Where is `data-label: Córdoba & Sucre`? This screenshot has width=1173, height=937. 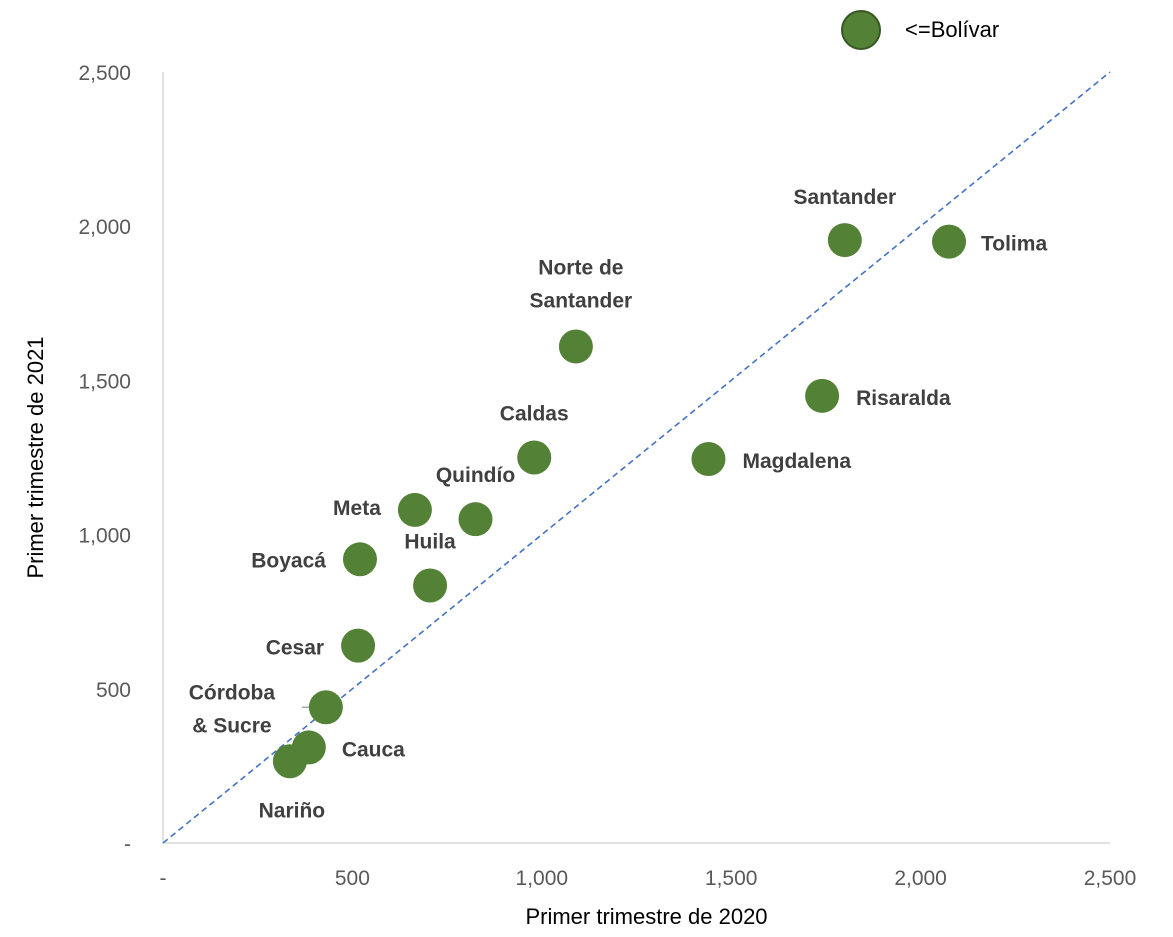
data-label: Córdoba & Sucre is located at coordinates (232, 709).